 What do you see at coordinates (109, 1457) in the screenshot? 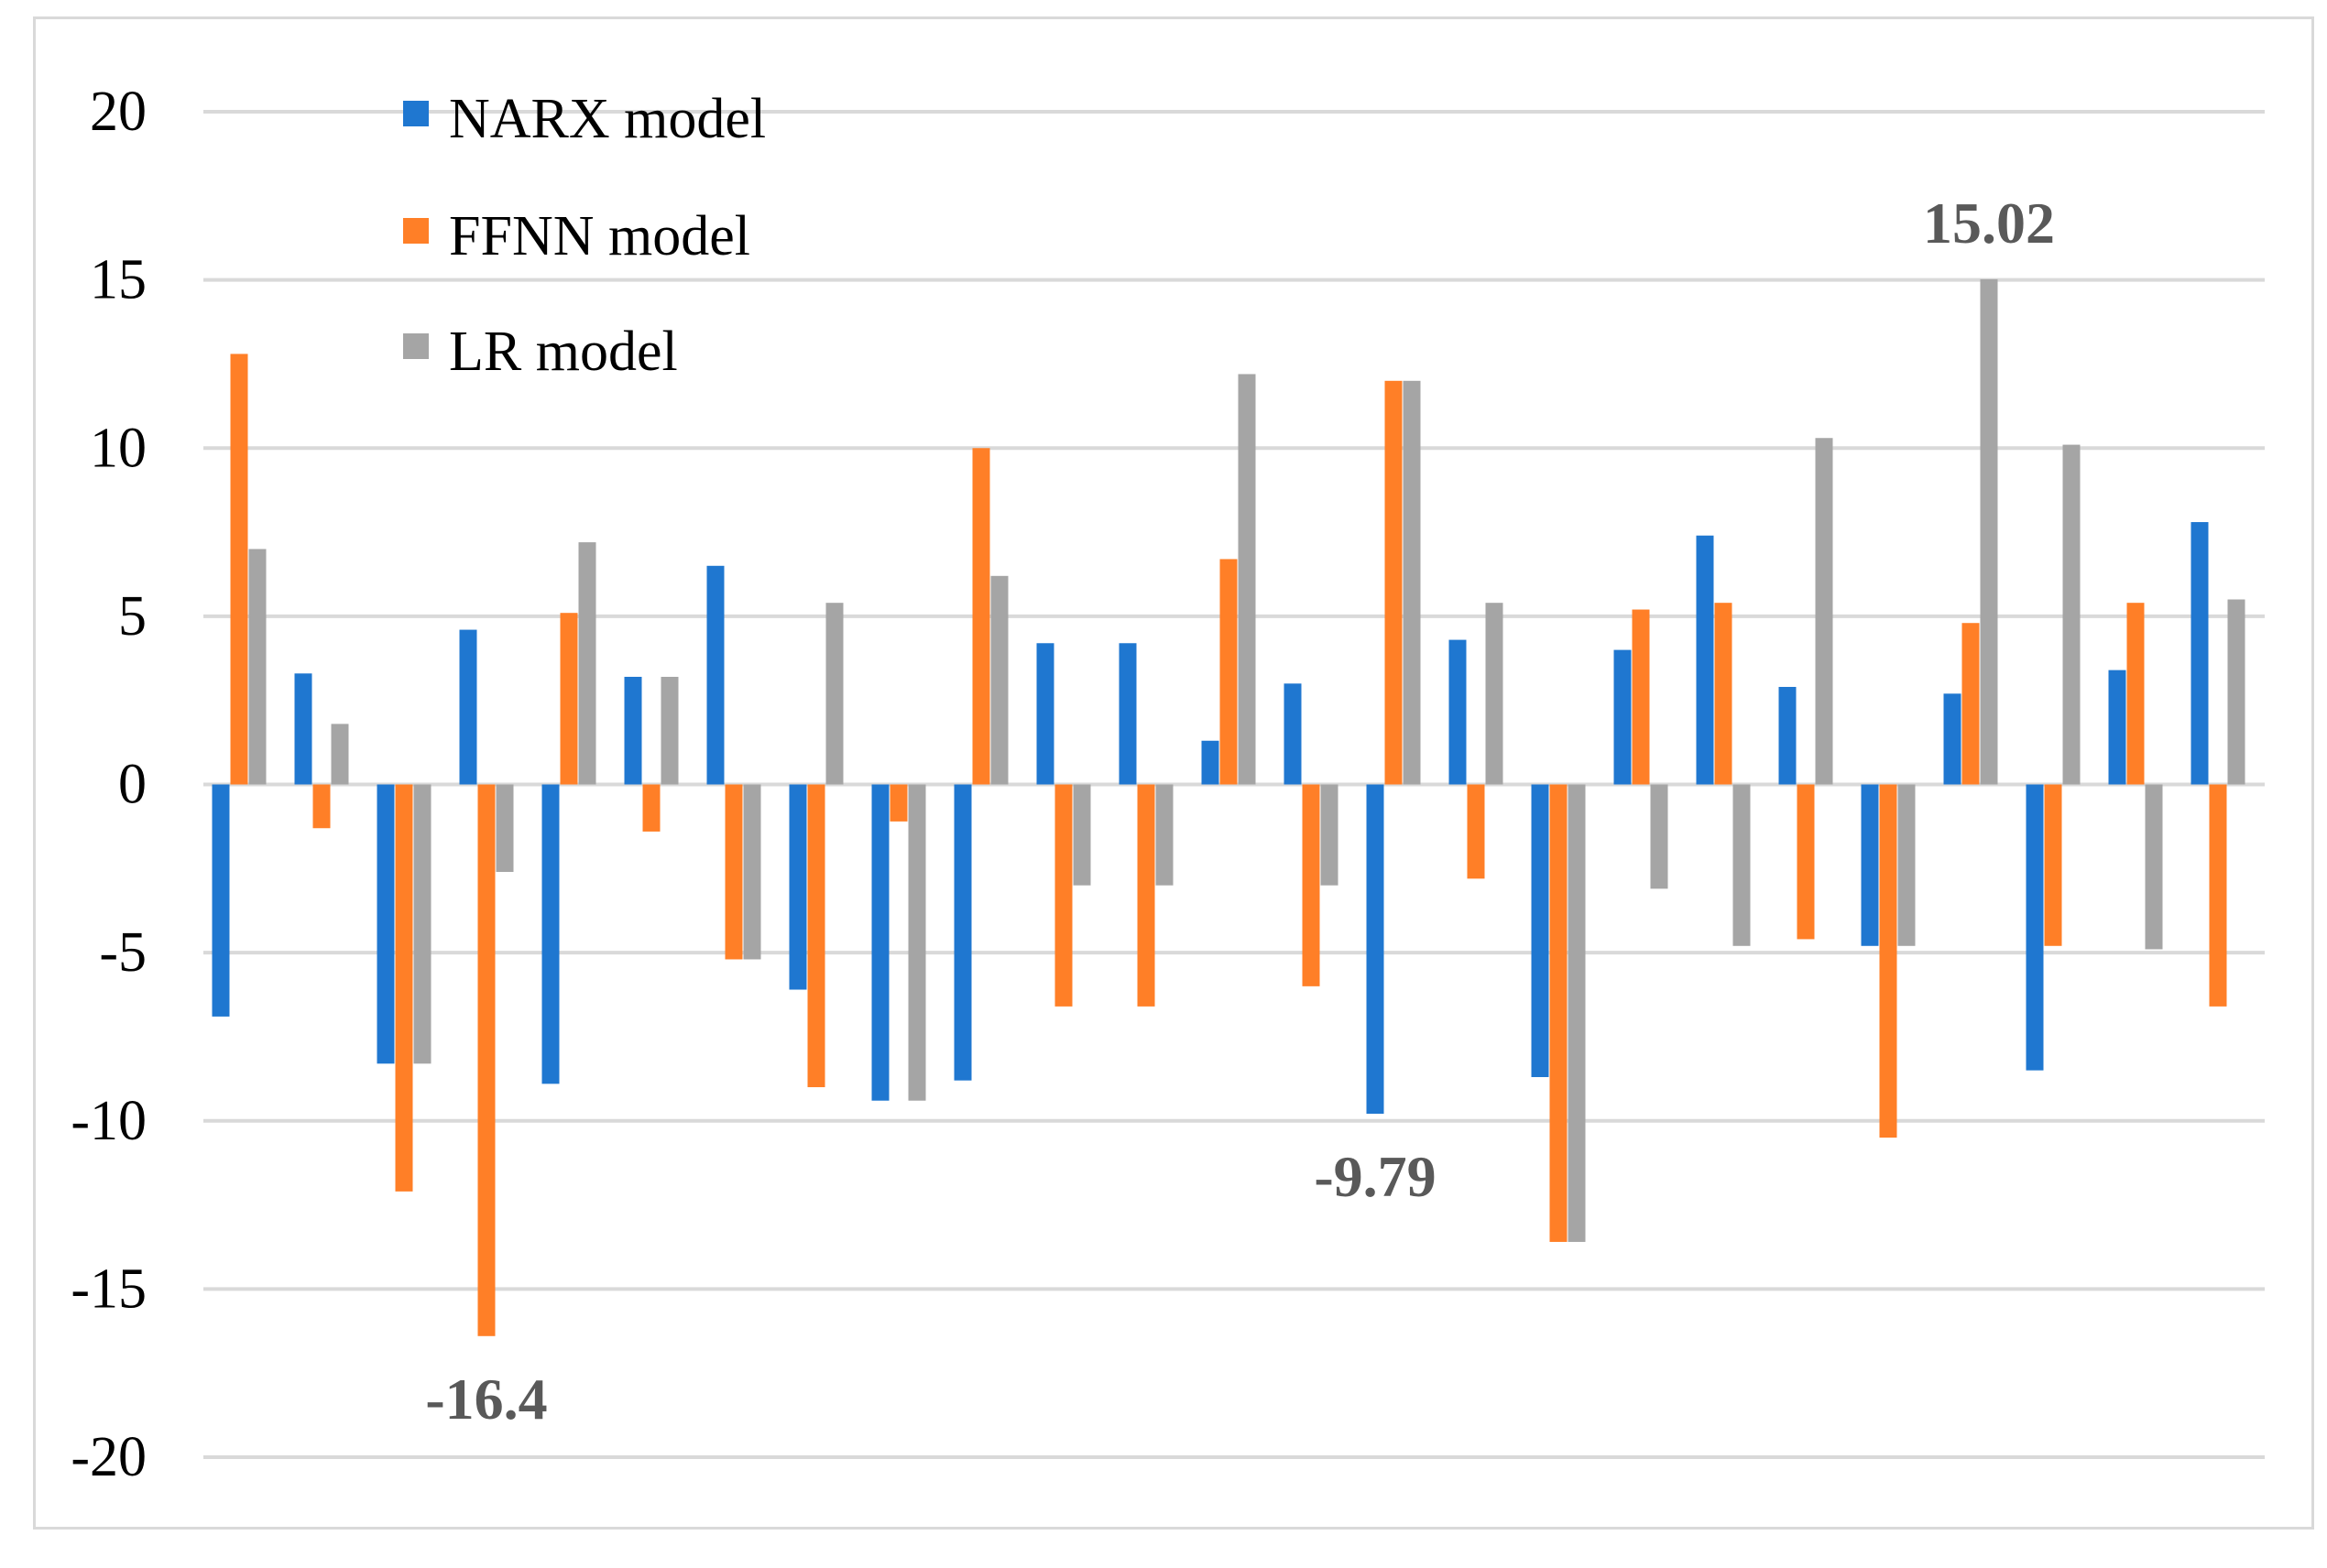
I see `y-tick-label: -20` at bounding box center [109, 1457].